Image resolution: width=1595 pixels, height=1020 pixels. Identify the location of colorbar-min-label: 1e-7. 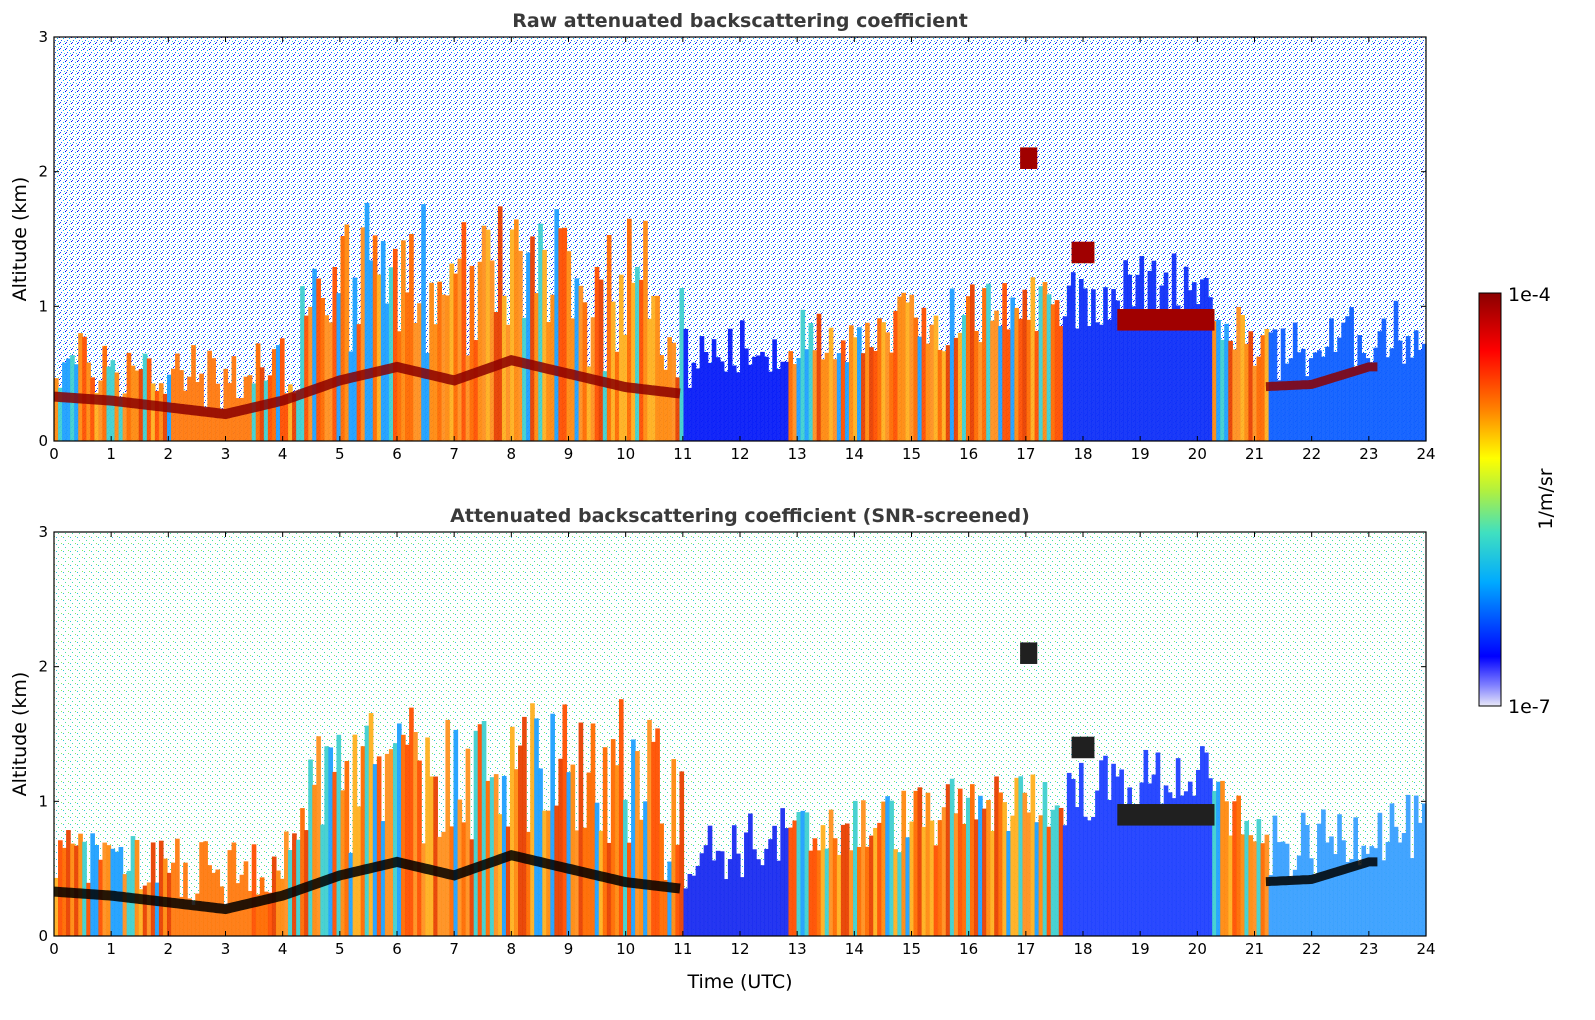
(1529, 707).